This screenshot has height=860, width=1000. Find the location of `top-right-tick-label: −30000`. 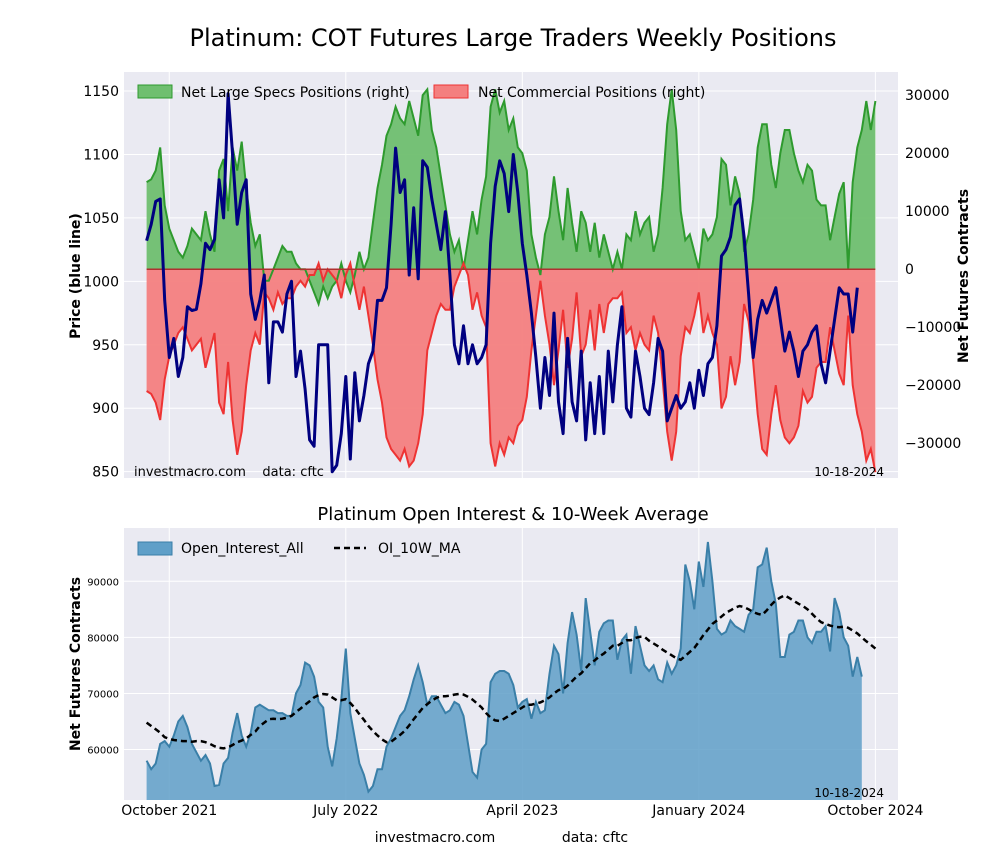

top-right-tick-label: −30000 is located at coordinates (933, 444).